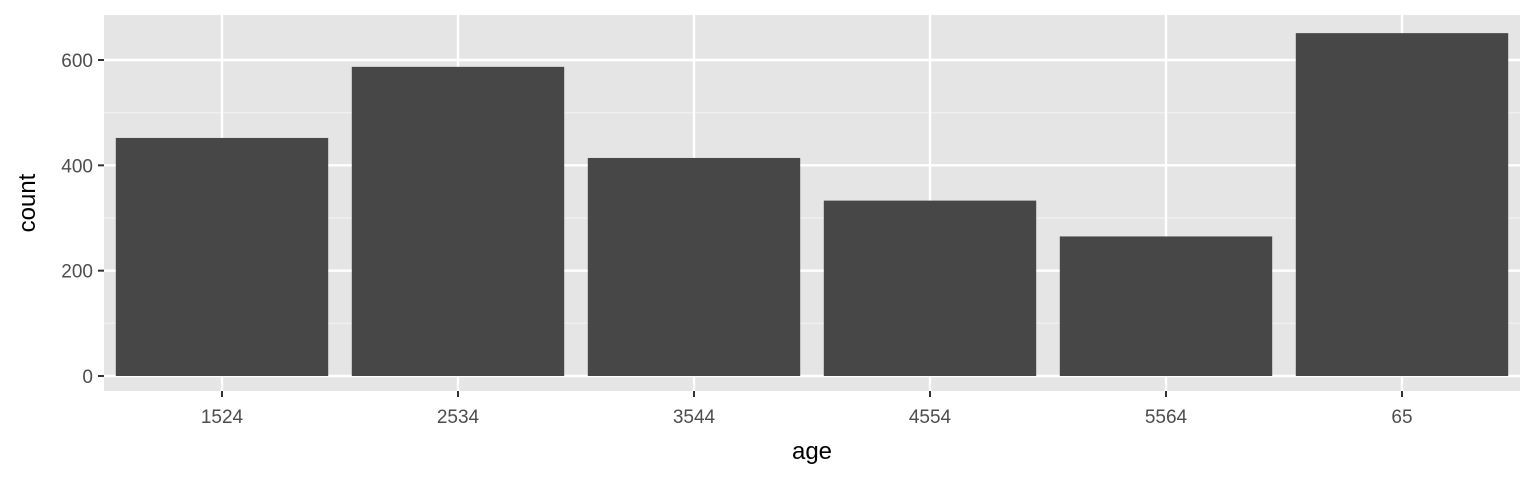 This screenshot has width=1536, height=480. I want to click on y-tick-label: 400, so click(77, 166).